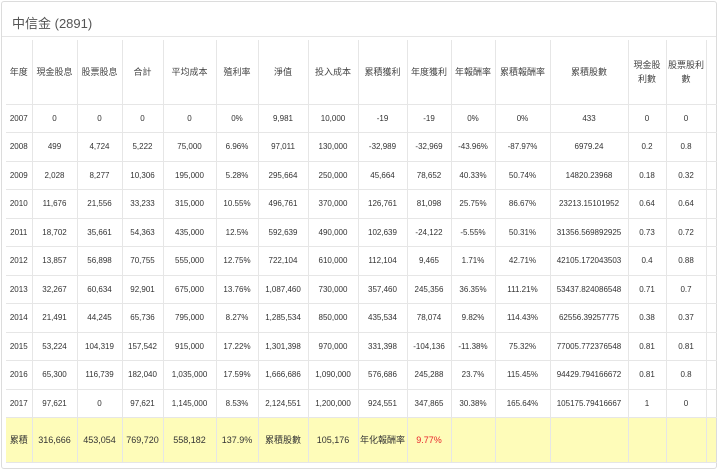  What do you see at coordinates (237, 232) in the screenshot?
I see `table-cell: 12.5%` at bounding box center [237, 232].